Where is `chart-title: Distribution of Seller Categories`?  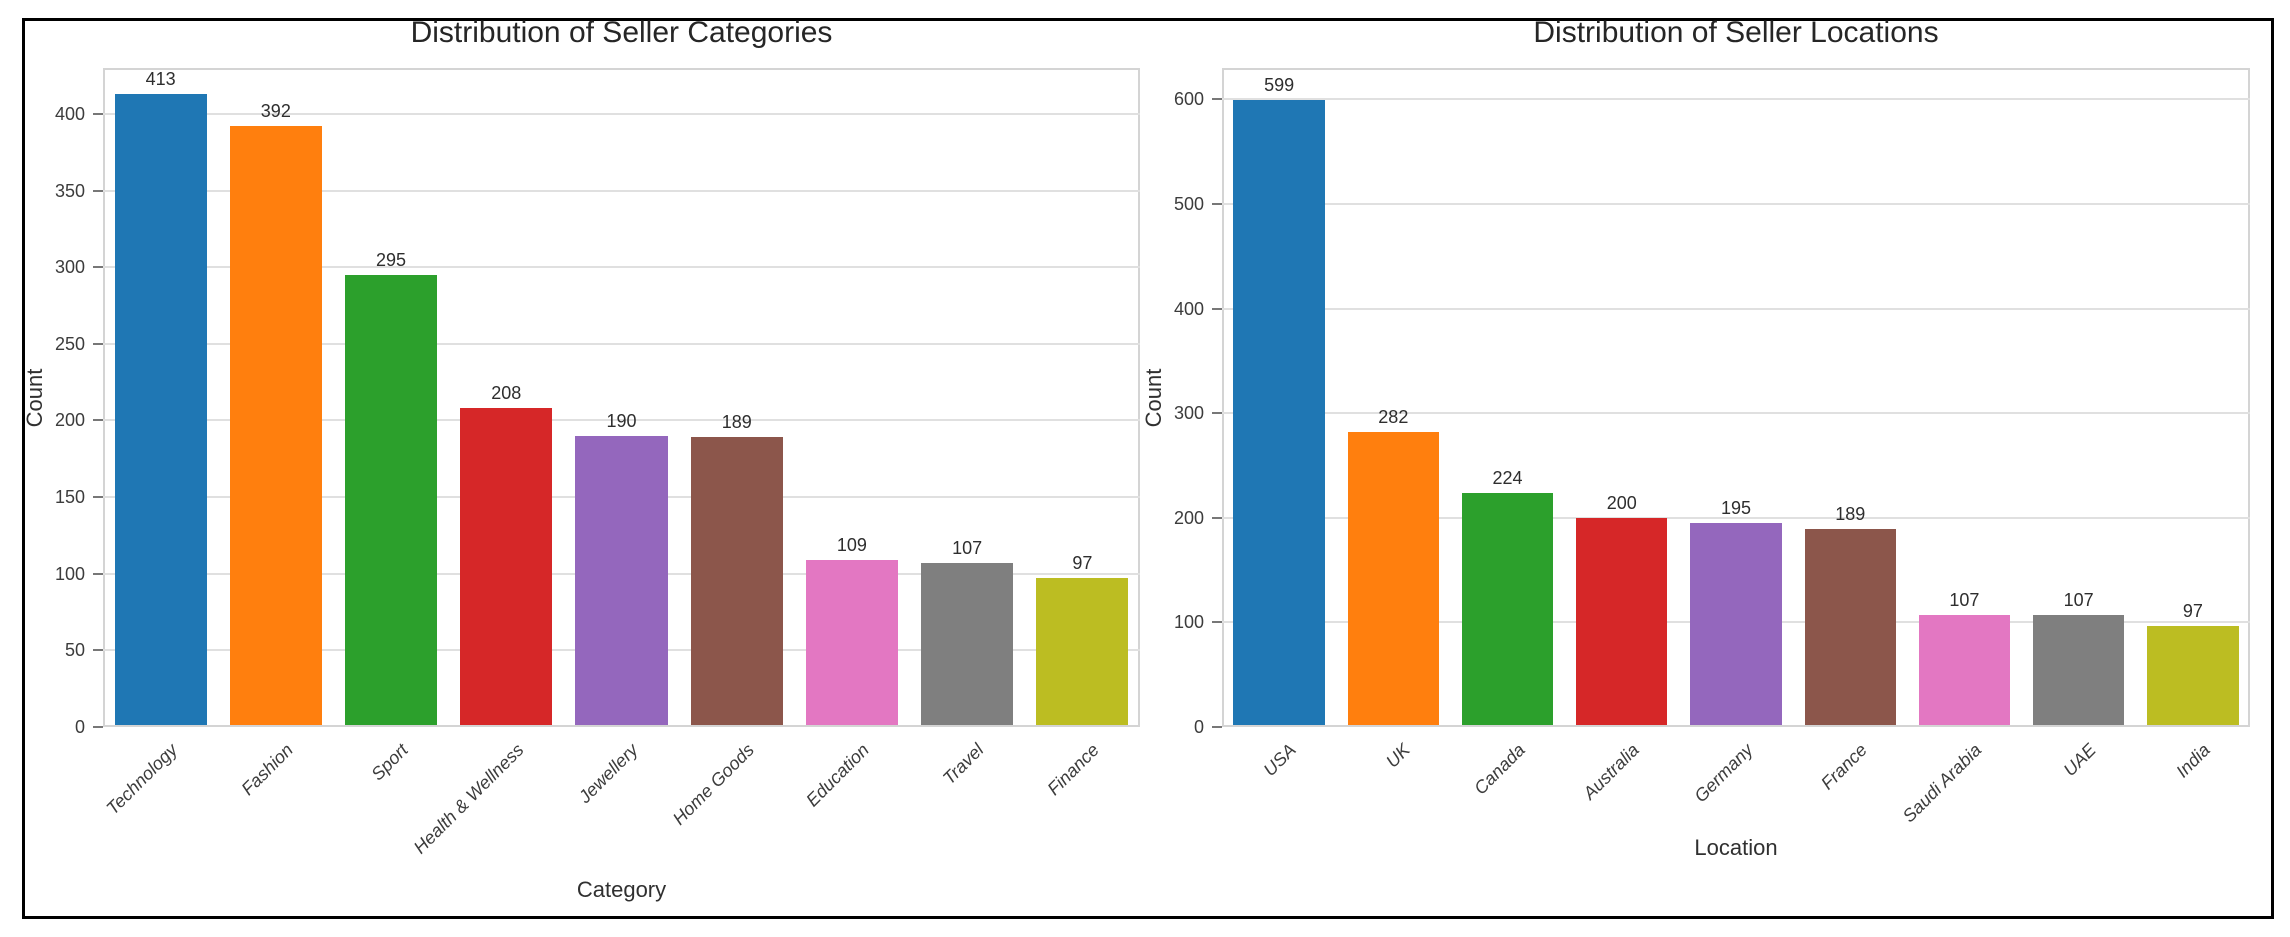 chart-title: Distribution of Seller Categories is located at coordinates (621, 32).